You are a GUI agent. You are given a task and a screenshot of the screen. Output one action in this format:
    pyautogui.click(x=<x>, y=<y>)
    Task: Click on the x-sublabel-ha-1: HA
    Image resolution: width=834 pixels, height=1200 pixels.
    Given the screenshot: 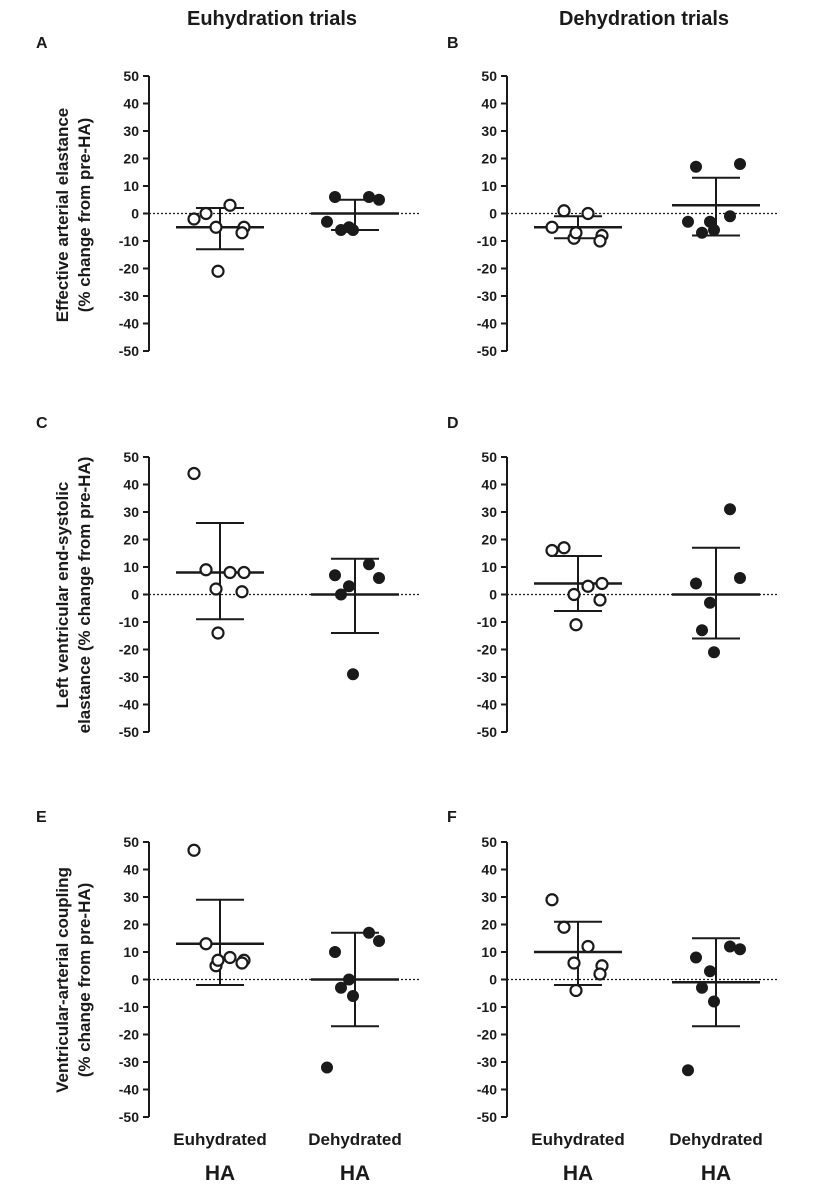 What is the action you would take?
    pyautogui.click(x=220, y=1173)
    